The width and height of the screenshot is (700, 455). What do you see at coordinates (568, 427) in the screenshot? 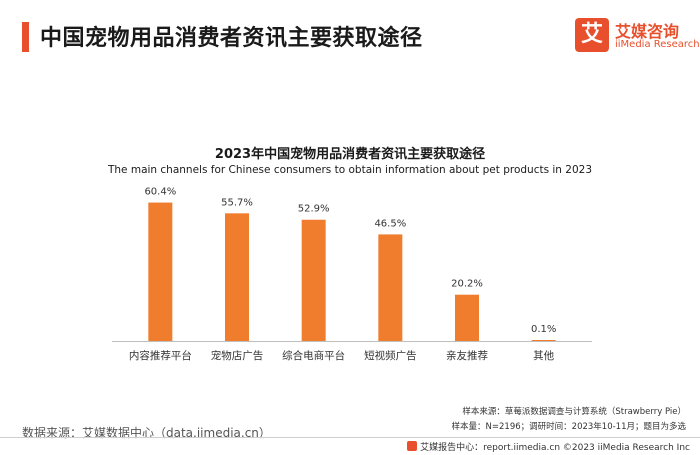
I see `sample-size-note: 样本量：N=2196；调研时间：2023年10-11月；题目为多选` at bounding box center [568, 427].